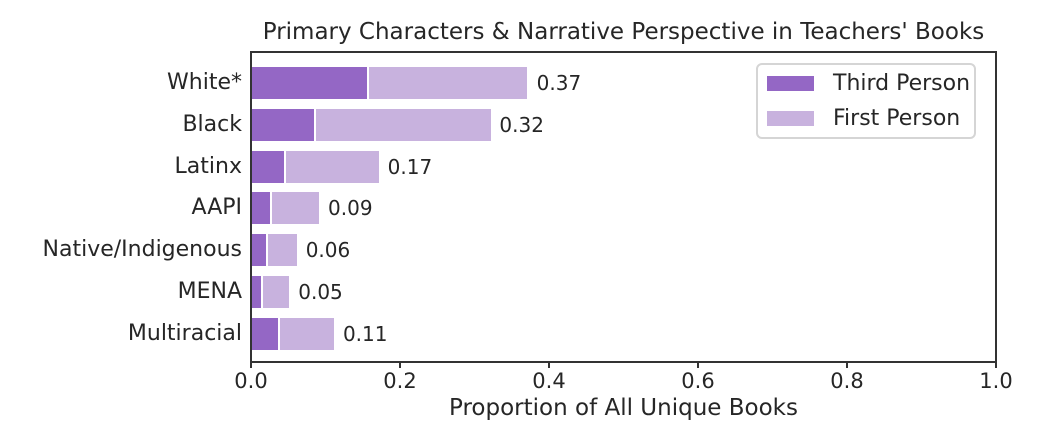 The width and height of the screenshot is (1050, 436). Describe the element at coordinates (698, 381) in the screenshot. I see `x-tick-label: 0.6` at that location.